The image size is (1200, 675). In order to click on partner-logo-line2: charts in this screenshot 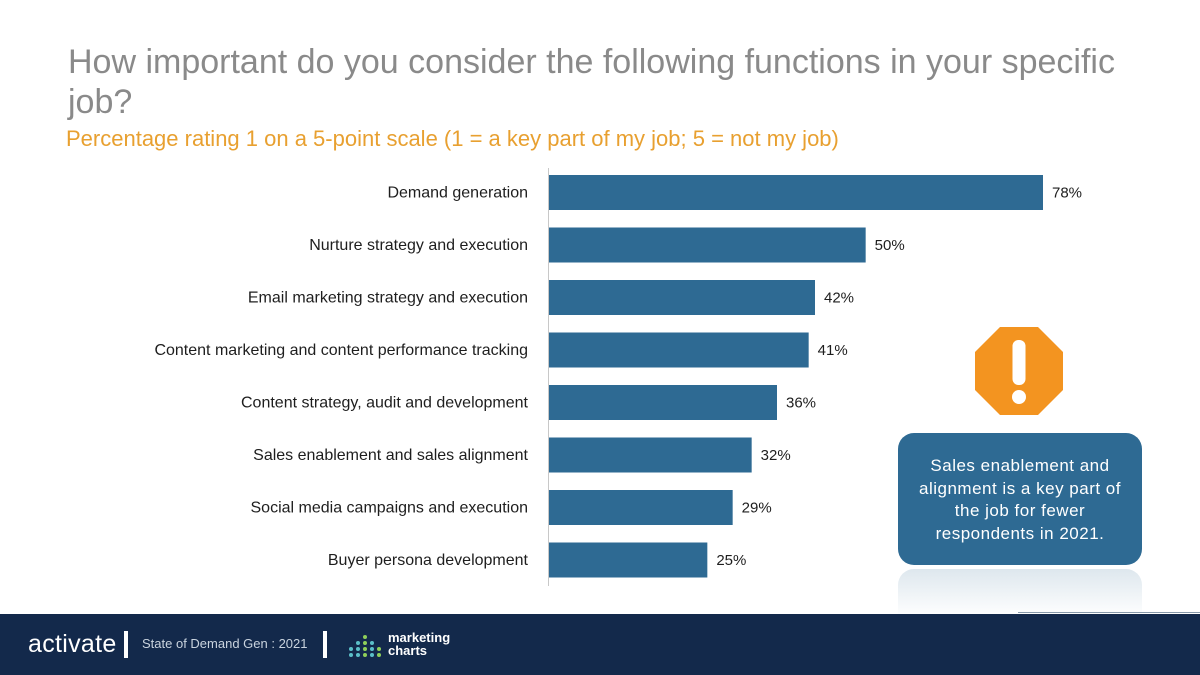, I will do `click(408, 650)`.